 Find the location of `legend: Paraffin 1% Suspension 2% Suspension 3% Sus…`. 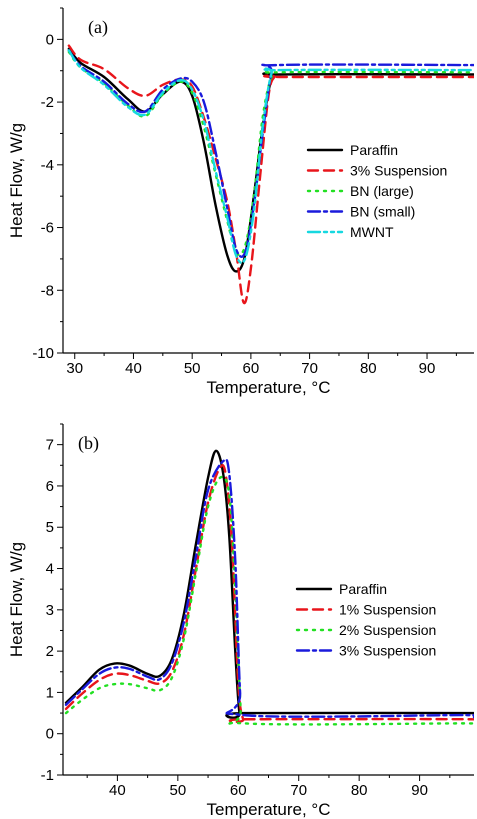

legend: Paraffin 1% Suspension 2% Suspension 3% Sus… is located at coordinates (365, 620).